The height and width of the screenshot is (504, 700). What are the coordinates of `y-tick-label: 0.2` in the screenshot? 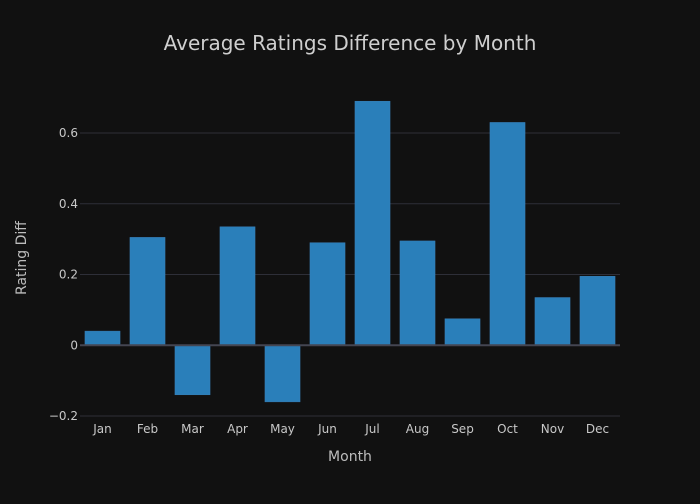 It's located at (68, 275).